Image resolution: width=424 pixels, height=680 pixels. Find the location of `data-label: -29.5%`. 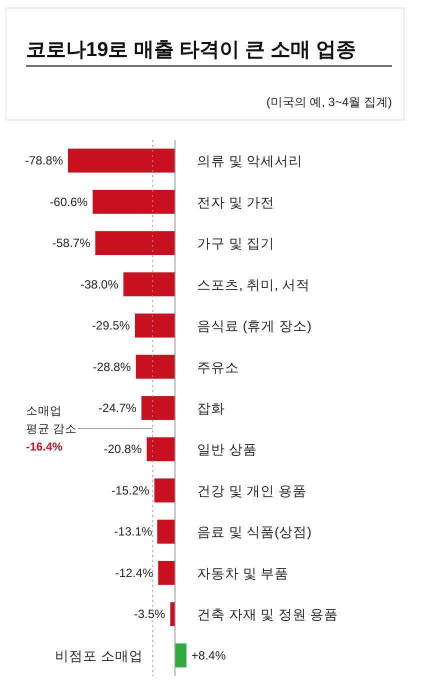

data-label: -29.5% is located at coordinates (111, 325).